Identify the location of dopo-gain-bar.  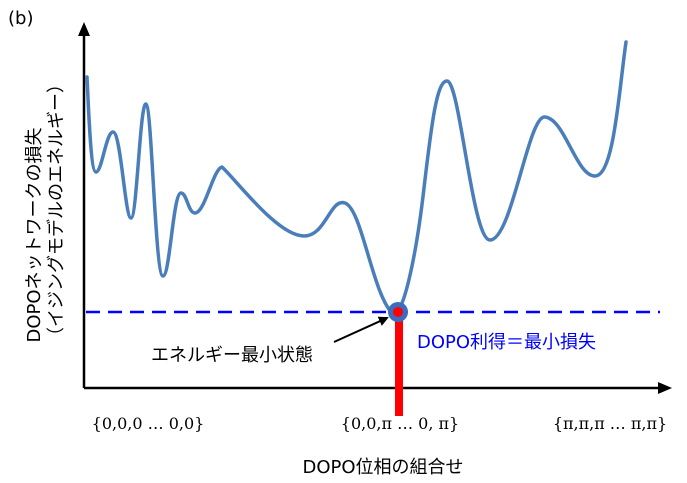
(399, 367).